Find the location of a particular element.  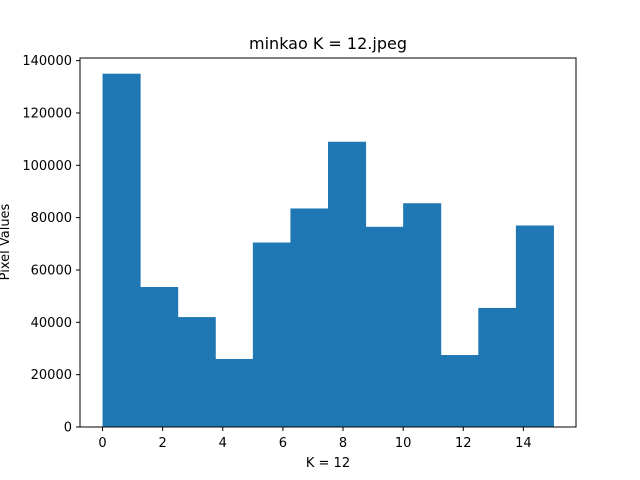

x-tick-label: 6 is located at coordinates (283, 443).